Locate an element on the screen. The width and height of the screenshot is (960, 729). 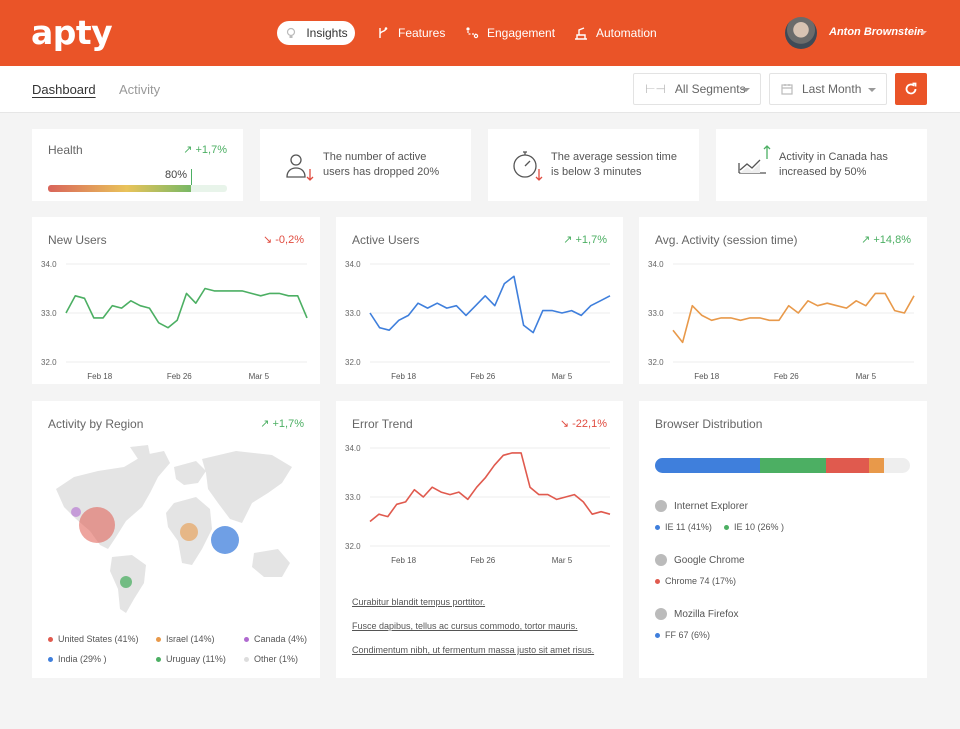
nav-insights: Insights is located at coordinates (316, 33).